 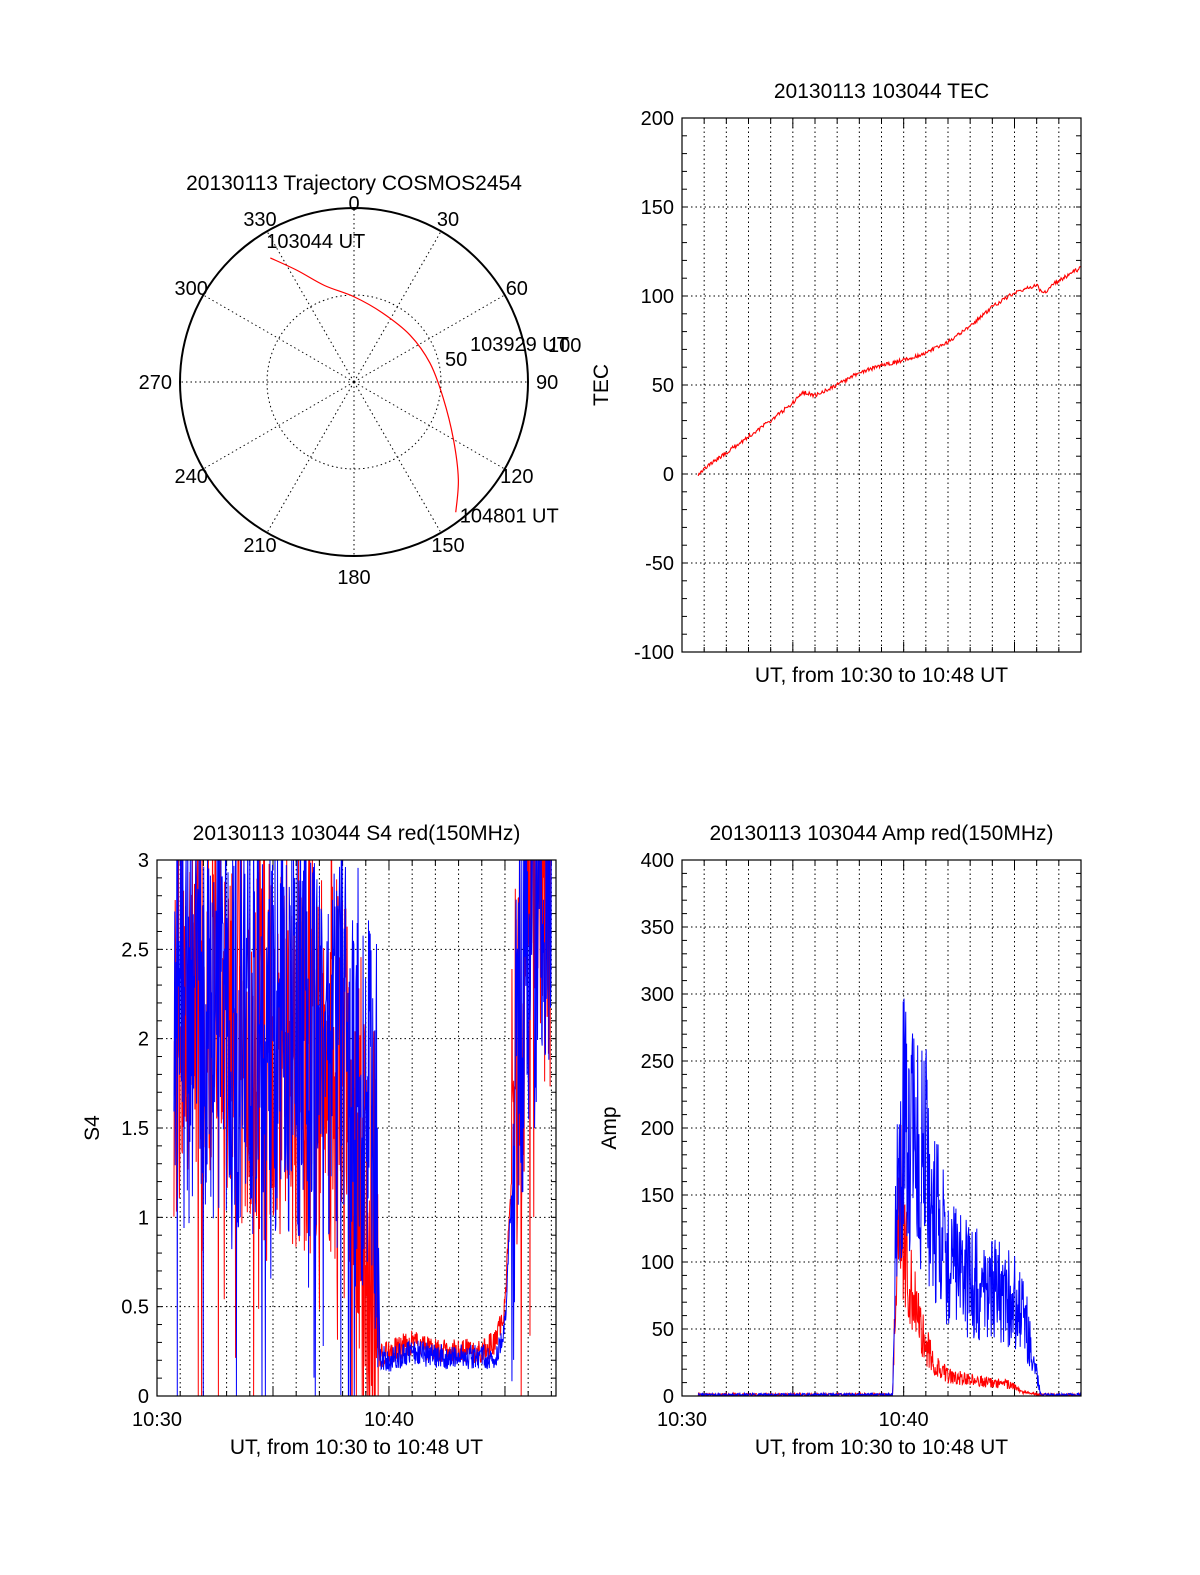 What do you see at coordinates (190, 289) in the screenshot?
I see `polar-azimuth-label: 300` at bounding box center [190, 289].